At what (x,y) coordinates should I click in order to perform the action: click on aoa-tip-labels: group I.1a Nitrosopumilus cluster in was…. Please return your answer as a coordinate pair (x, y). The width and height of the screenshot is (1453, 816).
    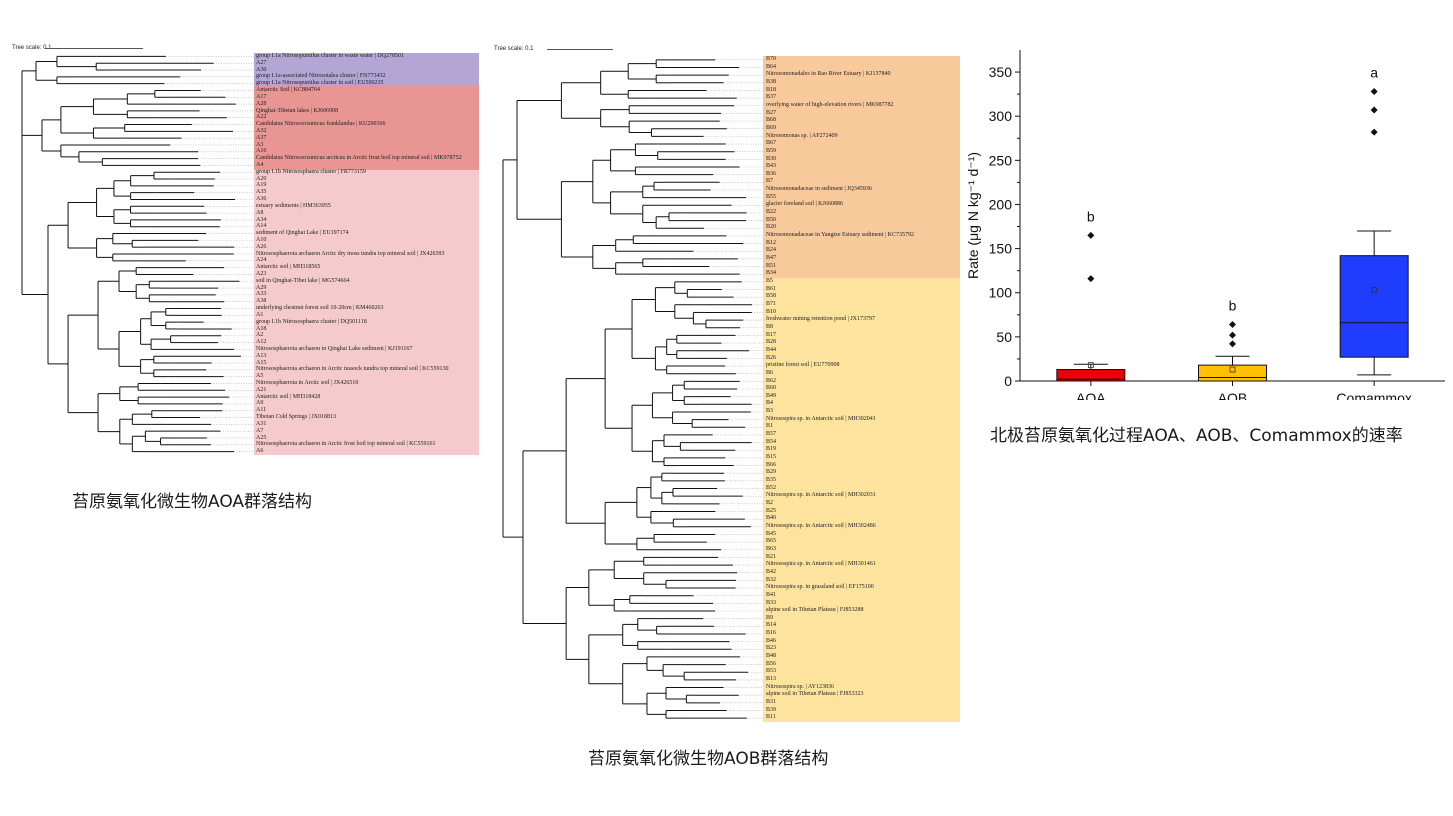
    Looking at the image, I should click on (368, 254).